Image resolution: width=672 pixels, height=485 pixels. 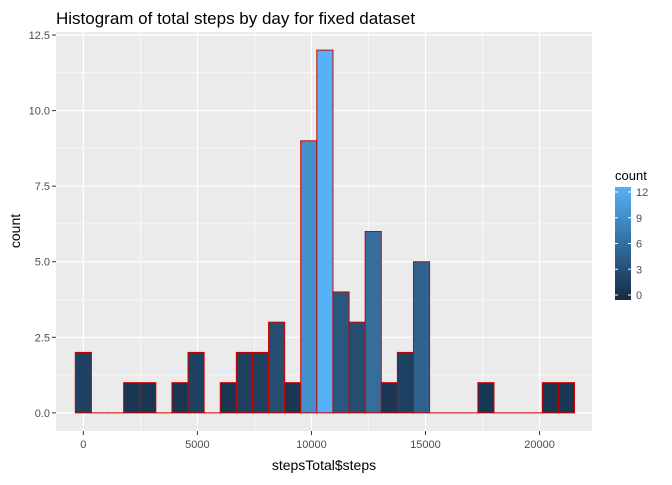 I want to click on legend-title: count, so click(x=631, y=175).